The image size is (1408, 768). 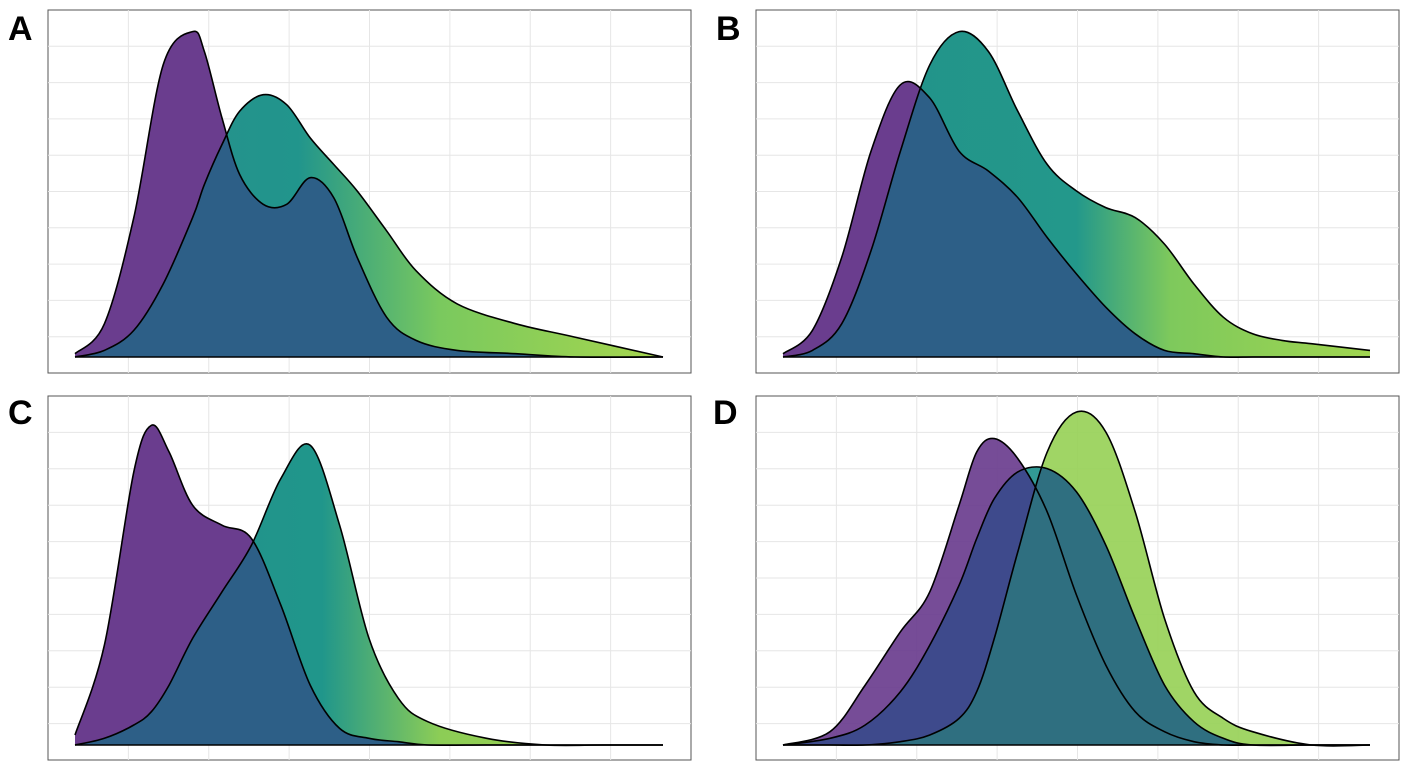 What do you see at coordinates (725, 413) in the screenshot?
I see `panel-label-d: D` at bounding box center [725, 413].